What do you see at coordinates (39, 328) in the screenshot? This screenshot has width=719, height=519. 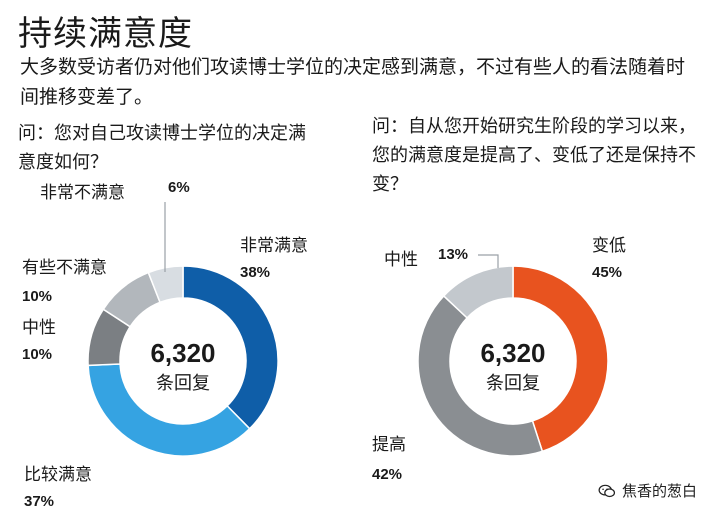 I see `chart1-label-neutral: 中性` at bounding box center [39, 328].